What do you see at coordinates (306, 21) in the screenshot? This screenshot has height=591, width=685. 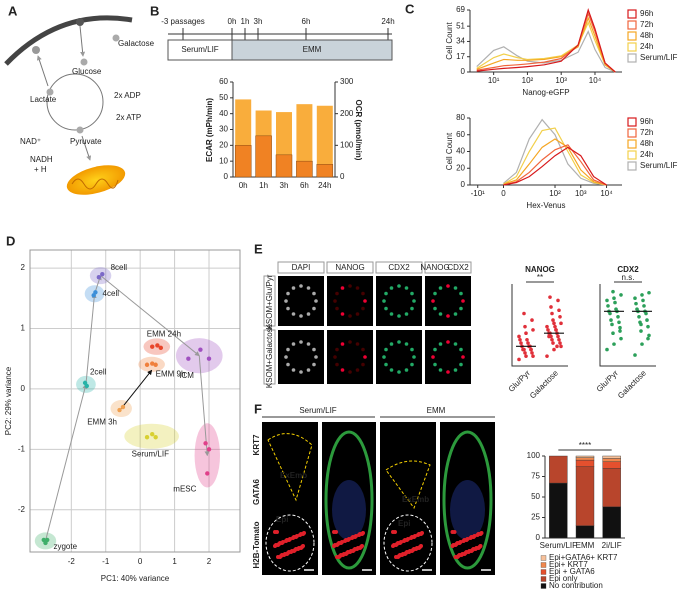 I see `timeline-label: 6h` at bounding box center [306, 21].